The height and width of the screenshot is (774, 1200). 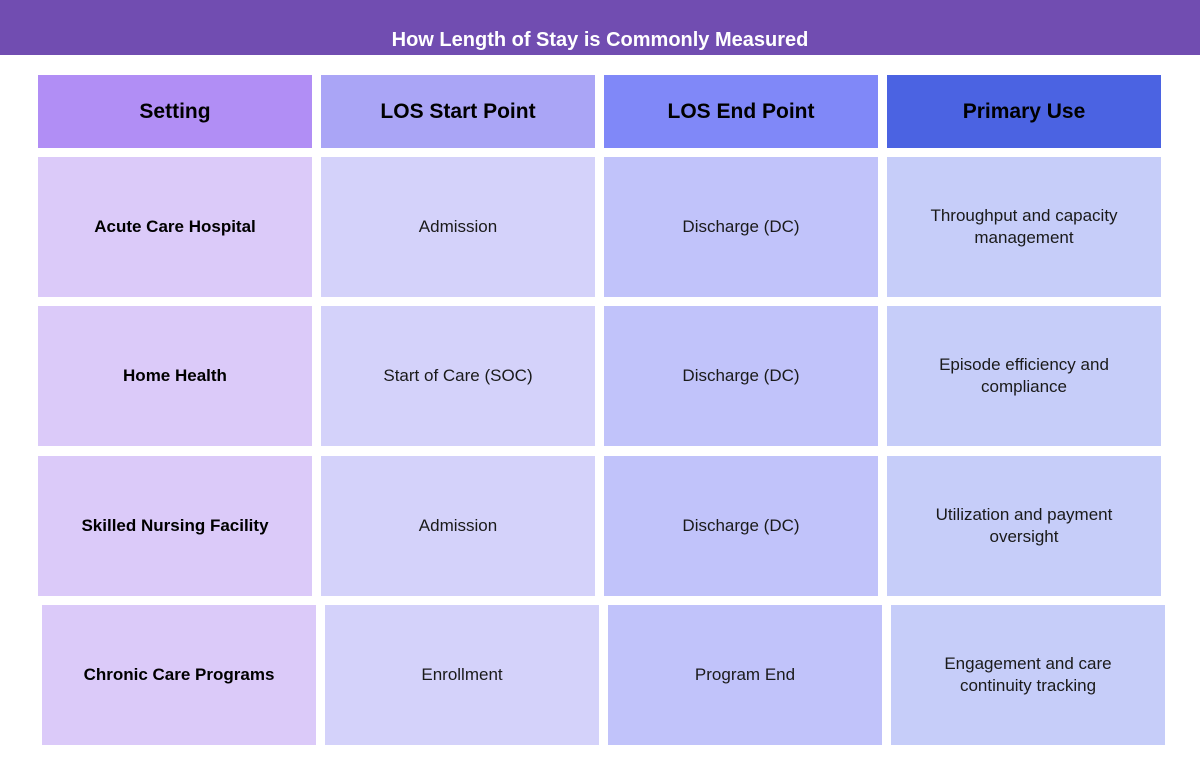 What do you see at coordinates (1024, 111) in the screenshot?
I see `header-cell: Primary Use` at bounding box center [1024, 111].